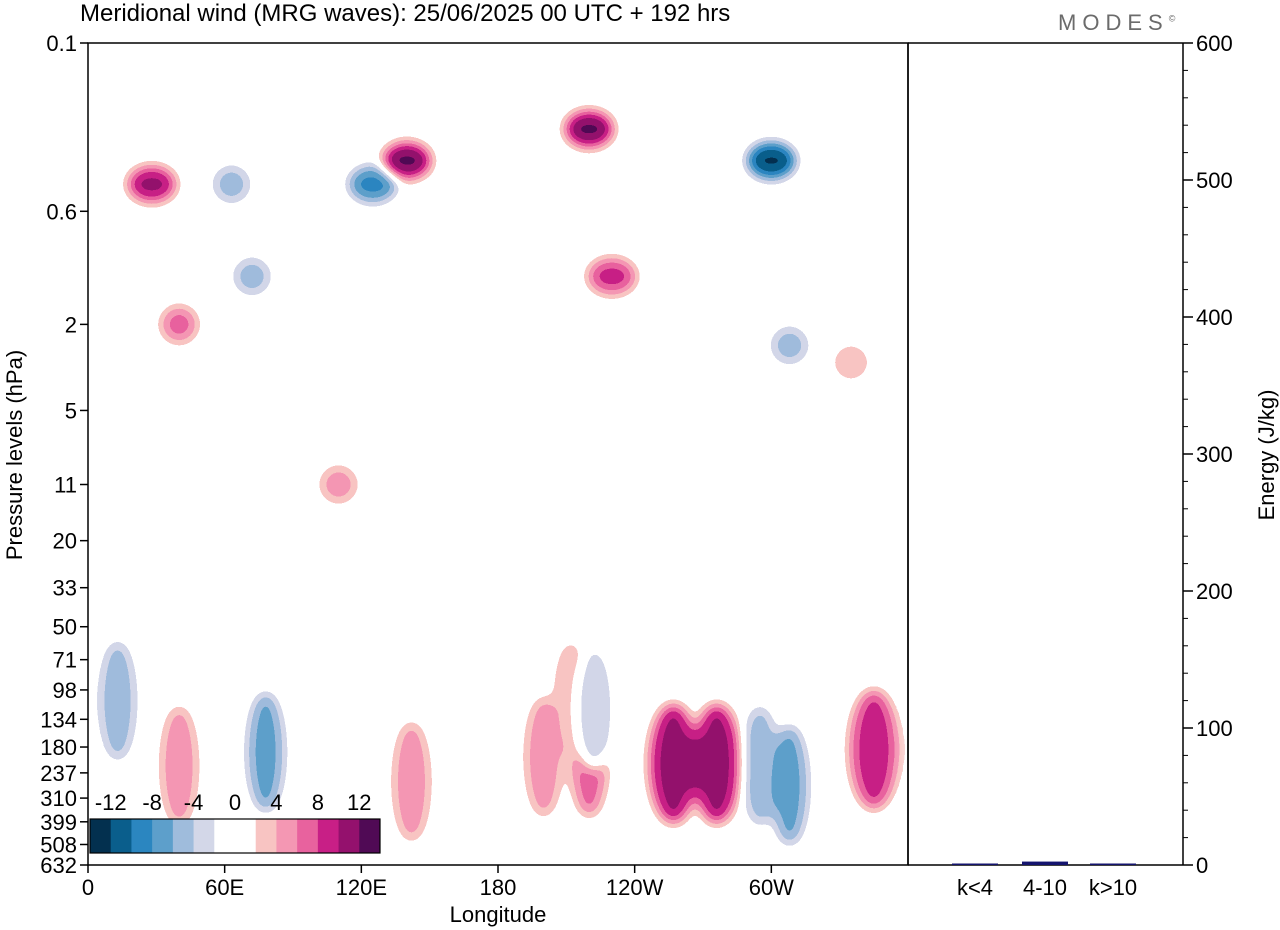 The height and width of the screenshot is (930, 1280). Describe the element at coordinates (58, 822) in the screenshot. I see `y-tick-label-14: 399` at that location.